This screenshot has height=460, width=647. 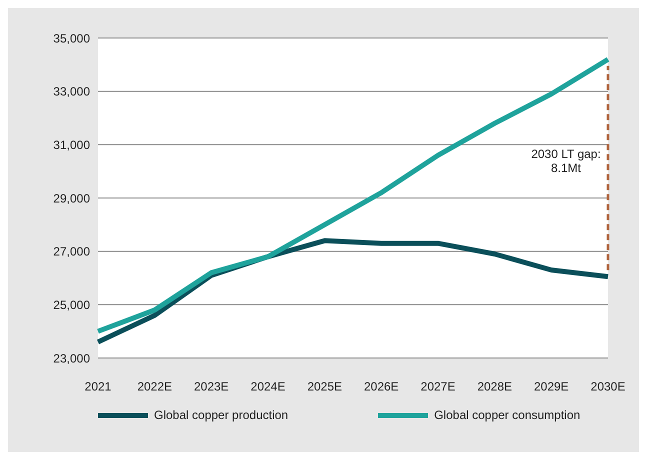 What do you see at coordinates (507, 415) in the screenshot?
I see `legend-label: Global copper consumption` at bounding box center [507, 415].